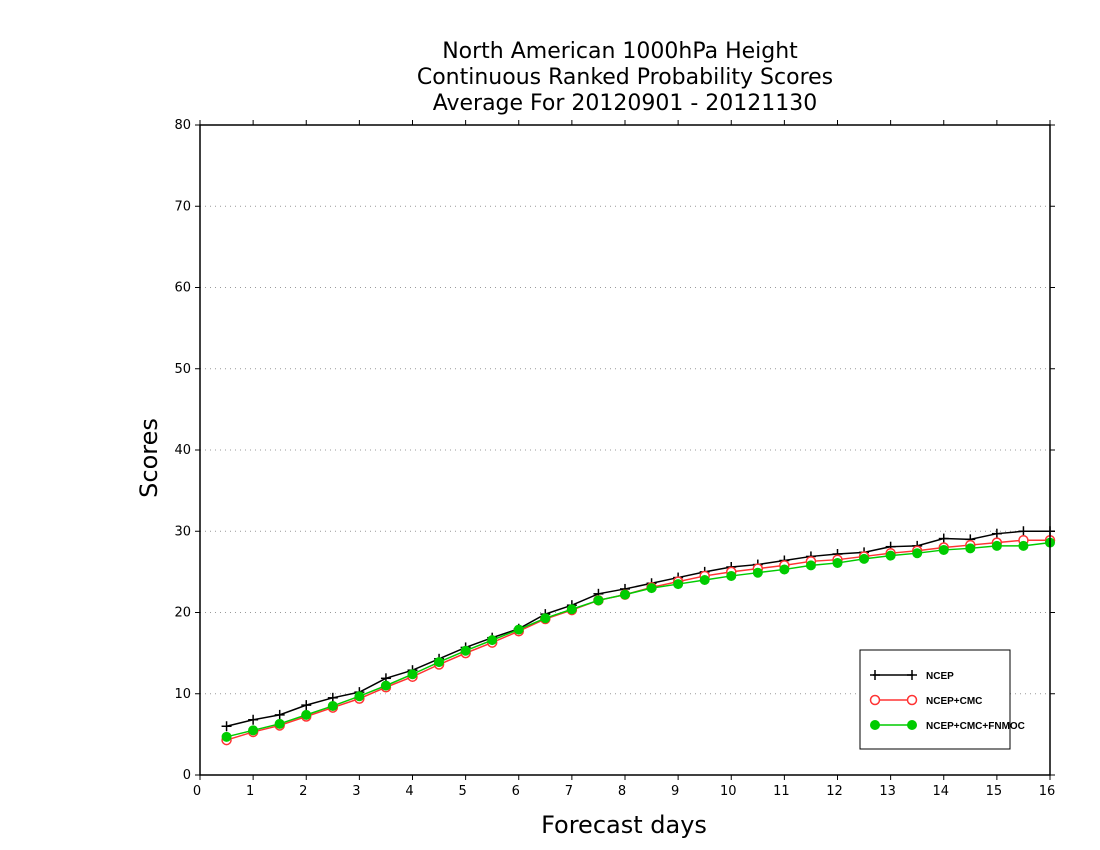 This screenshot has height=850, width=1100. Describe the element at coordinates (624, 825) in the screenshot. I see `x-axis-label: Forecast days` at that location.